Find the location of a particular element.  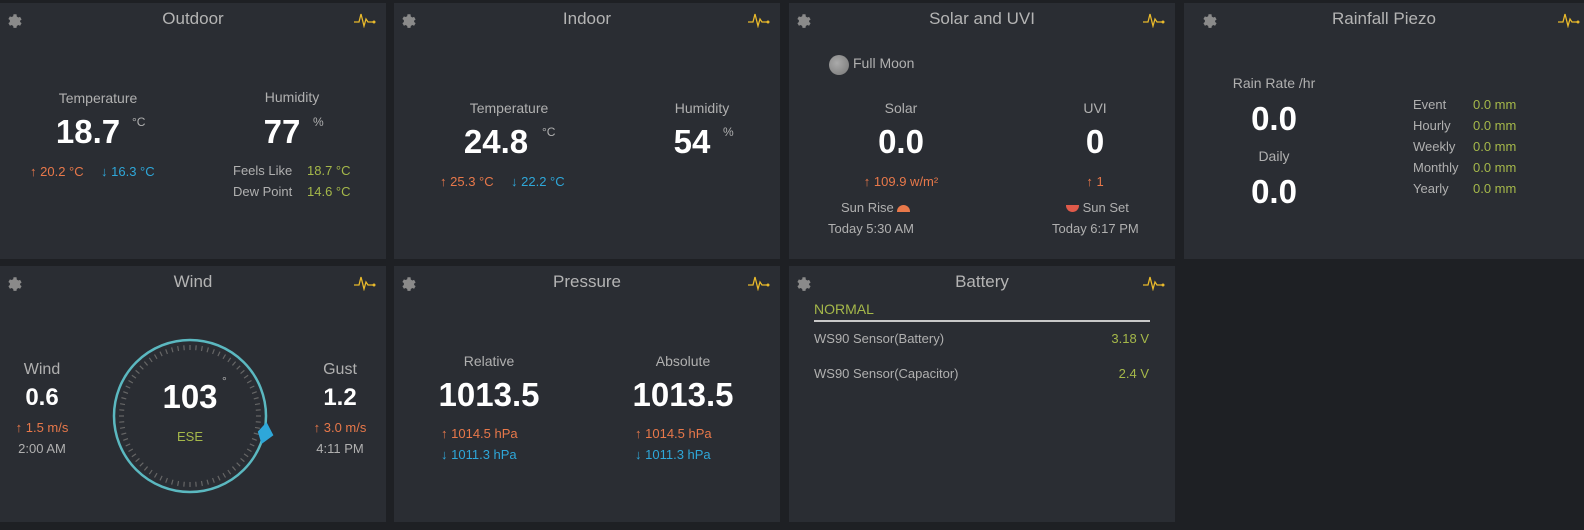

temperature-low: ↓ 22.2 °C is located at coordinates (538, 181).